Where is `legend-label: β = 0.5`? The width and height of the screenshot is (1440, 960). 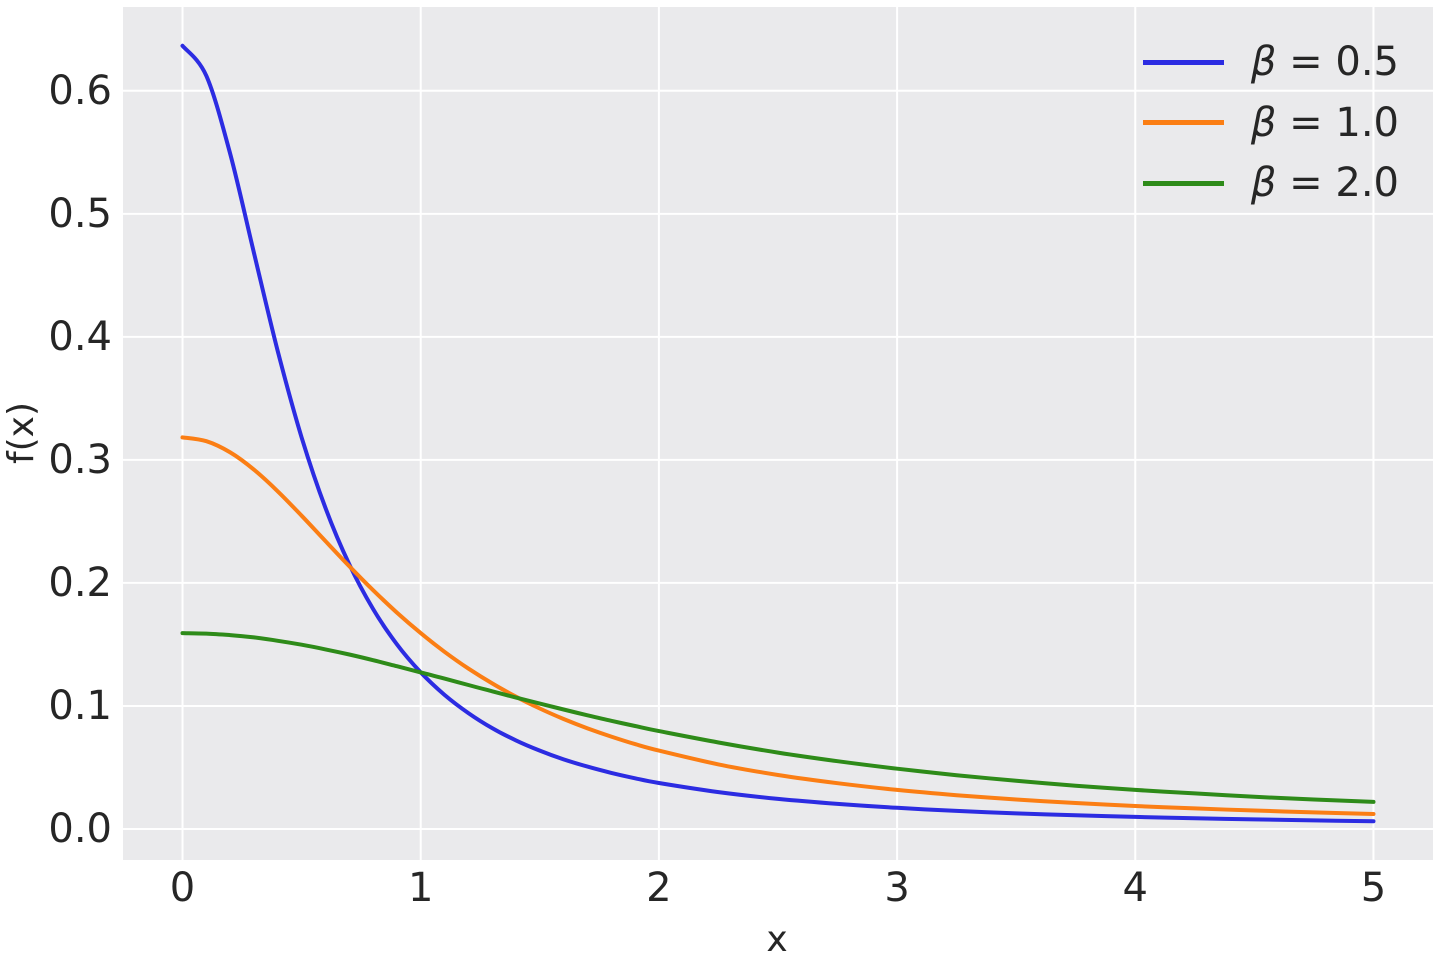 legend-label: β = 0.5 is located at coordinates (1325, 62).